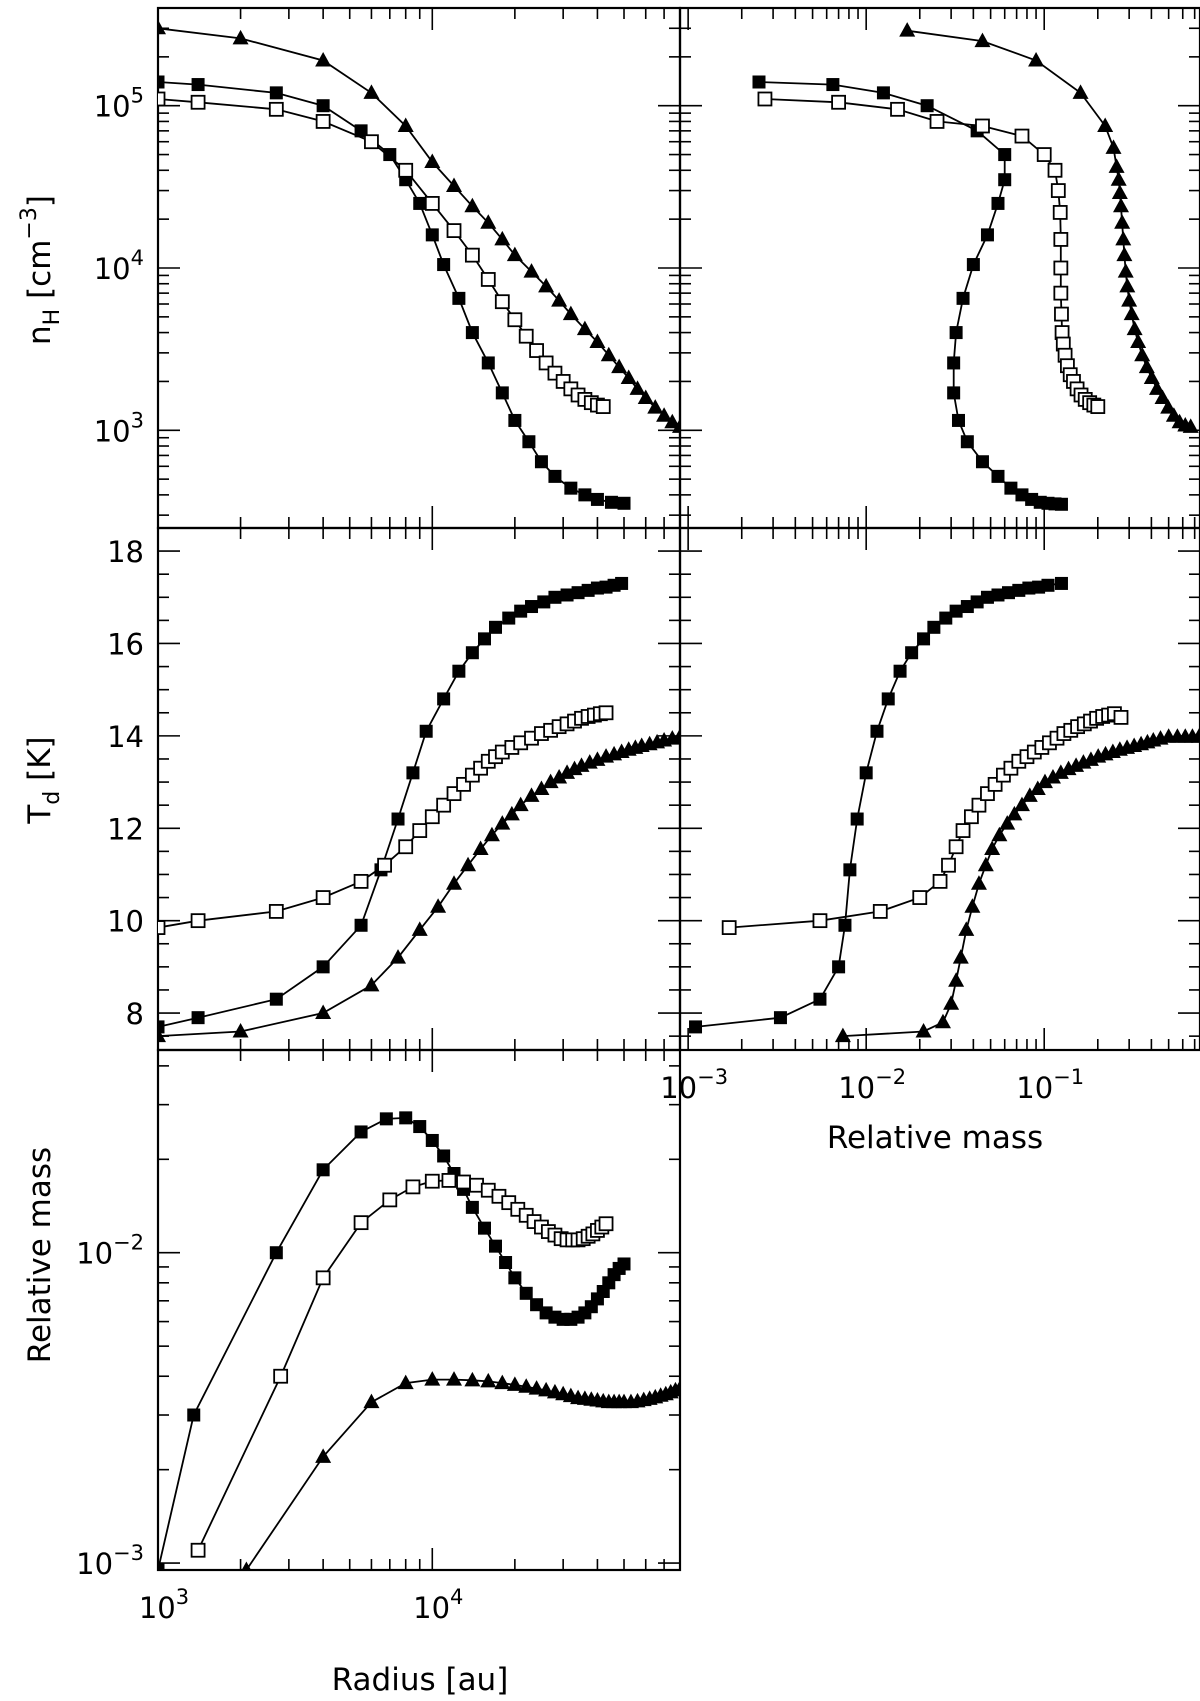 This screenshot has width=1200, height=1701. What do you see at coordinates (119, 428) in the screenshot?
I see `y-tick-label: 10³` at bounding box center [119, 428].